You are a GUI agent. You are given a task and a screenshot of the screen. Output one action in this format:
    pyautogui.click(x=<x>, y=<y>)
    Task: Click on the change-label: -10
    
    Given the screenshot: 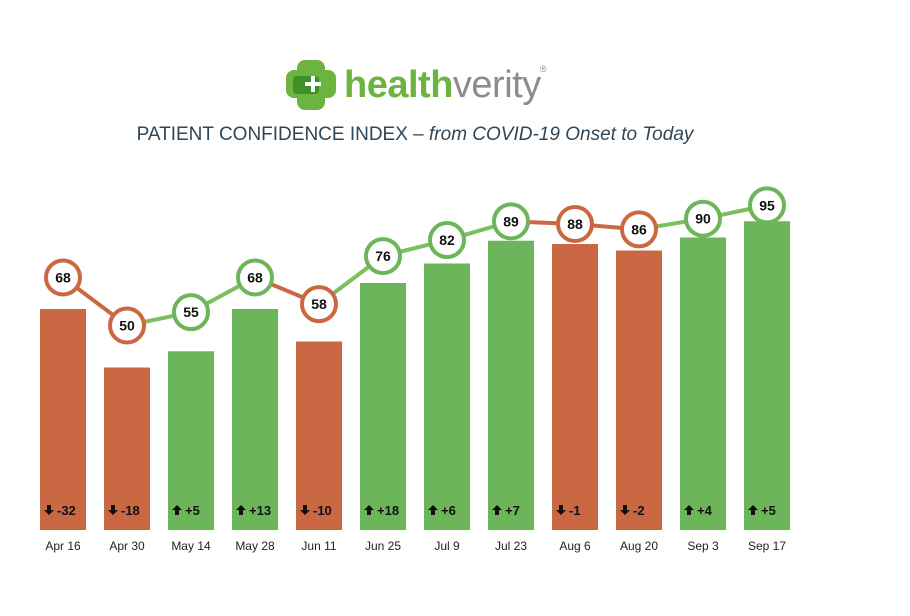 What is the action you would take?
    pyautogui.click(x=316, y=510)
    